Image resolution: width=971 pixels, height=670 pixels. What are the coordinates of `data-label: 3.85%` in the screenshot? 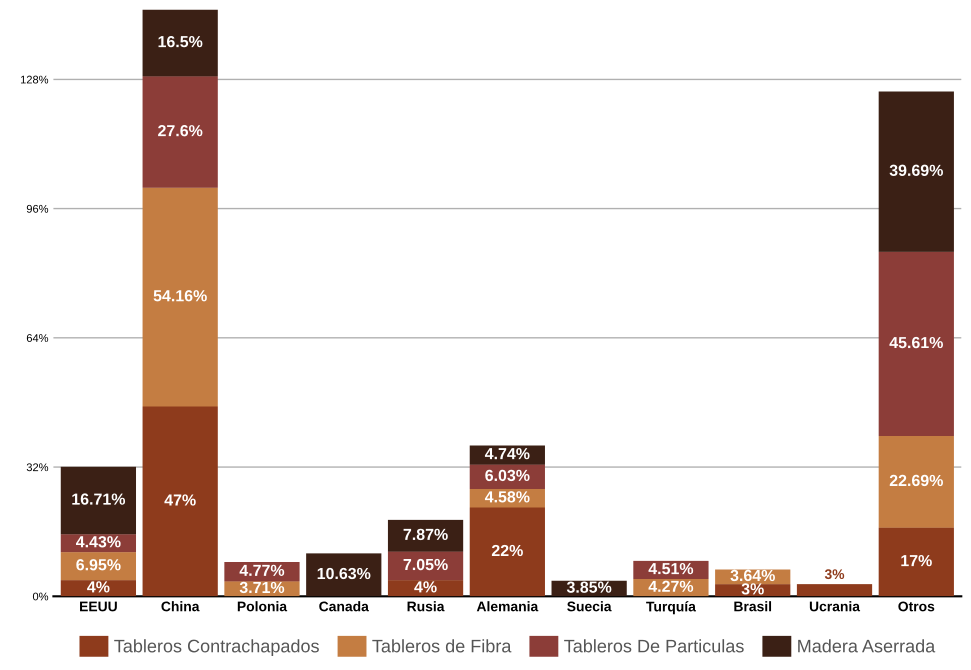 It's located at (589, 587).